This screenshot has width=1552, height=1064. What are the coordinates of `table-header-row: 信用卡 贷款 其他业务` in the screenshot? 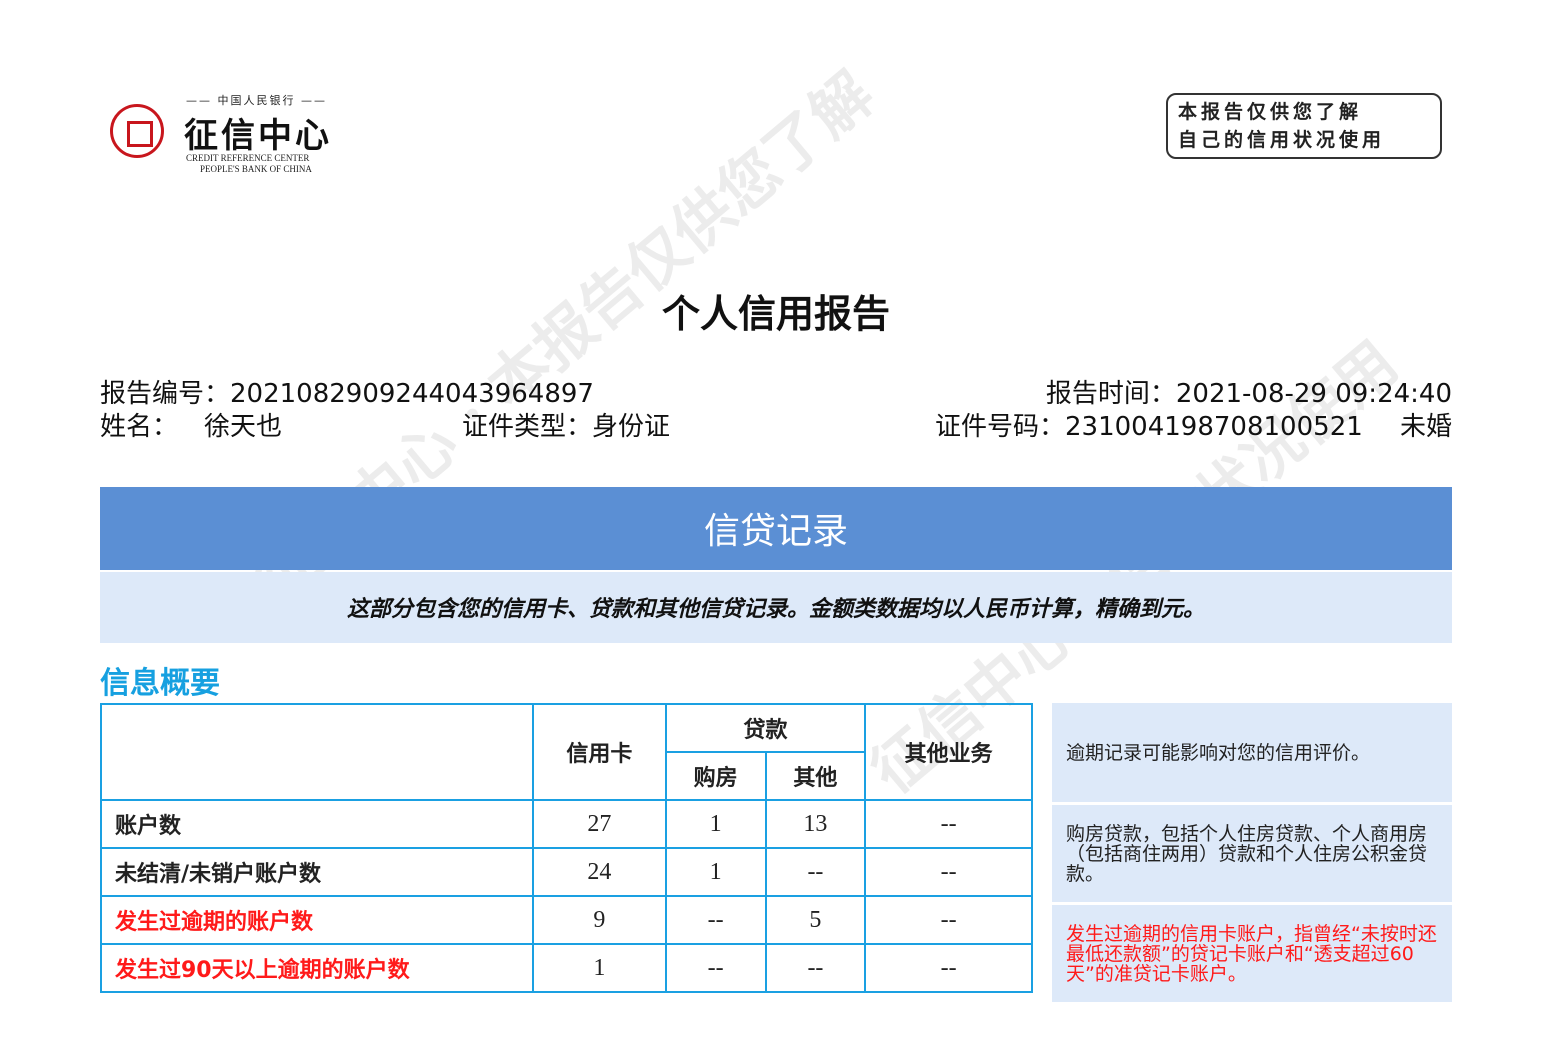 It's located at (566, 752).